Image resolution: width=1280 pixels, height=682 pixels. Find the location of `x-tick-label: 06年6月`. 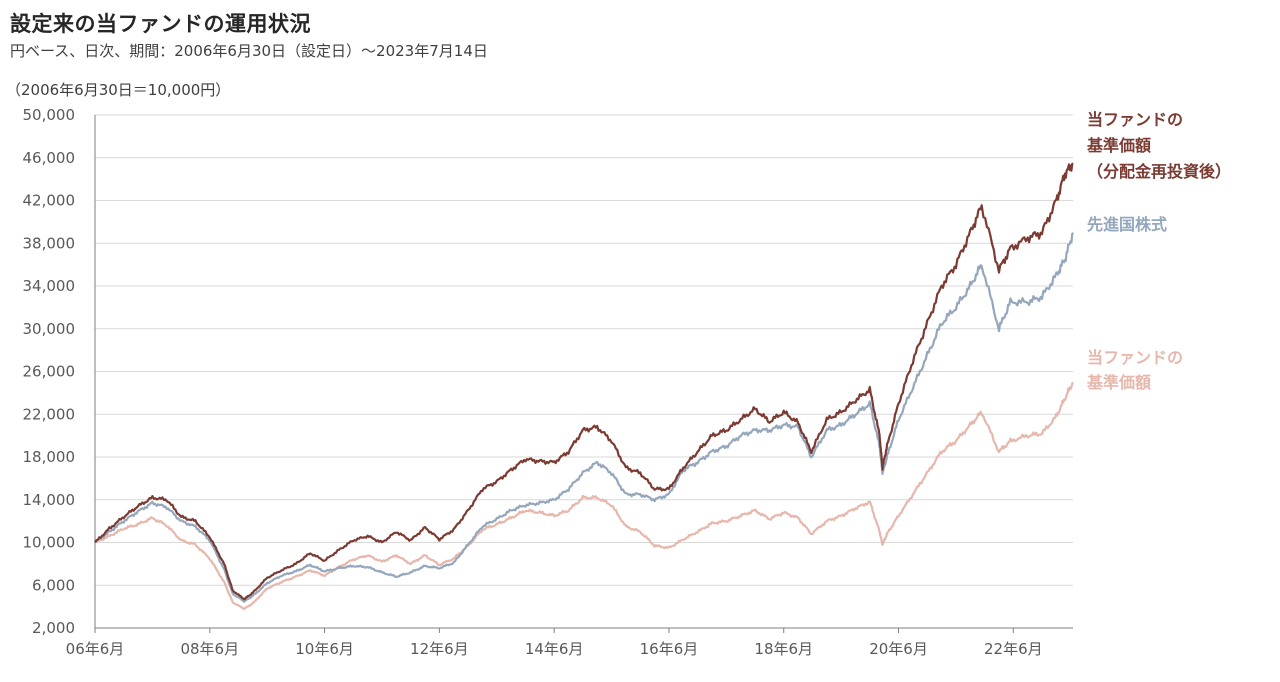

x-tick-label: 06年6月 is located at coordinates (95, 649).